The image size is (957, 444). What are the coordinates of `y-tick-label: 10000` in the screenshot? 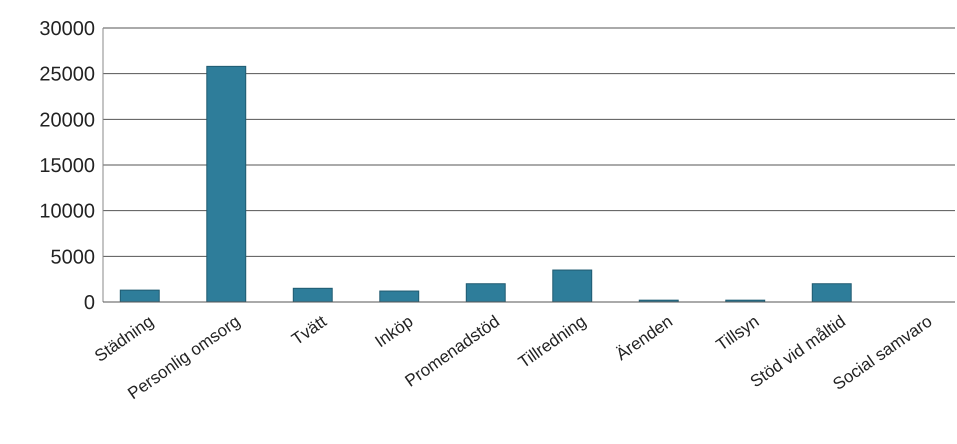 It's located at (67, 211).